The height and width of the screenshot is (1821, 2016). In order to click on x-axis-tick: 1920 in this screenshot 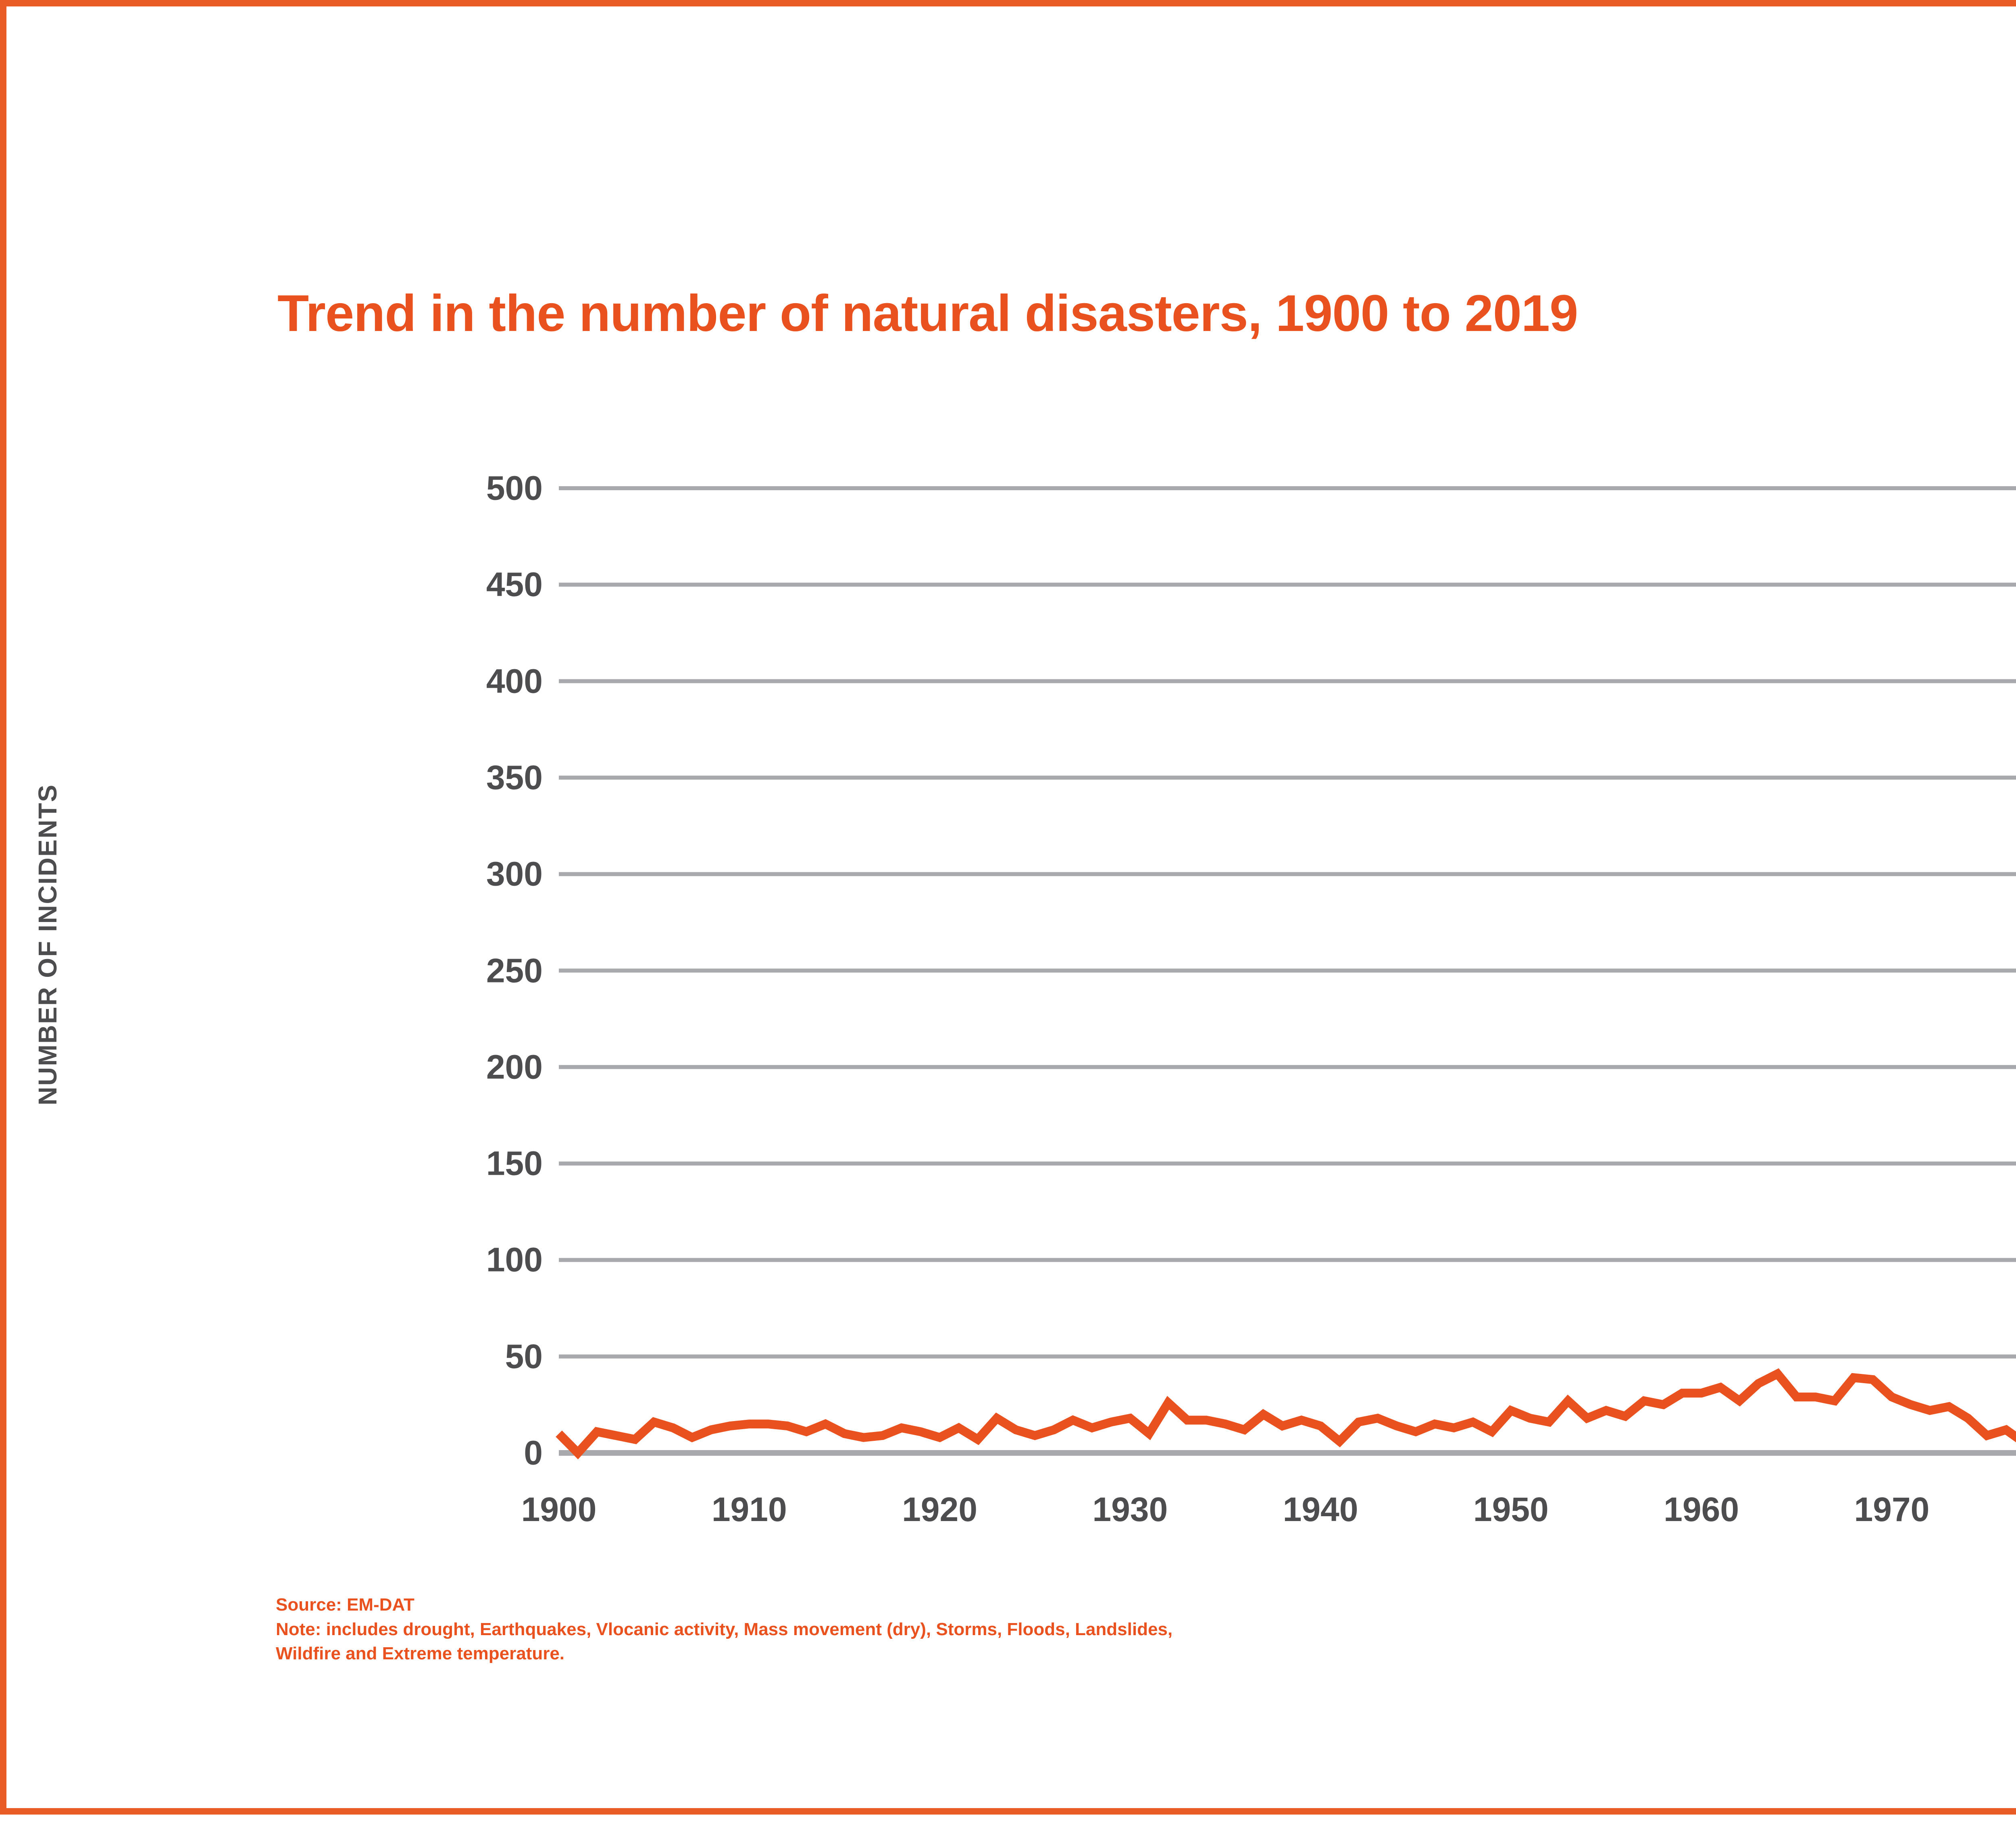, I will do `click(940, 1509)`.